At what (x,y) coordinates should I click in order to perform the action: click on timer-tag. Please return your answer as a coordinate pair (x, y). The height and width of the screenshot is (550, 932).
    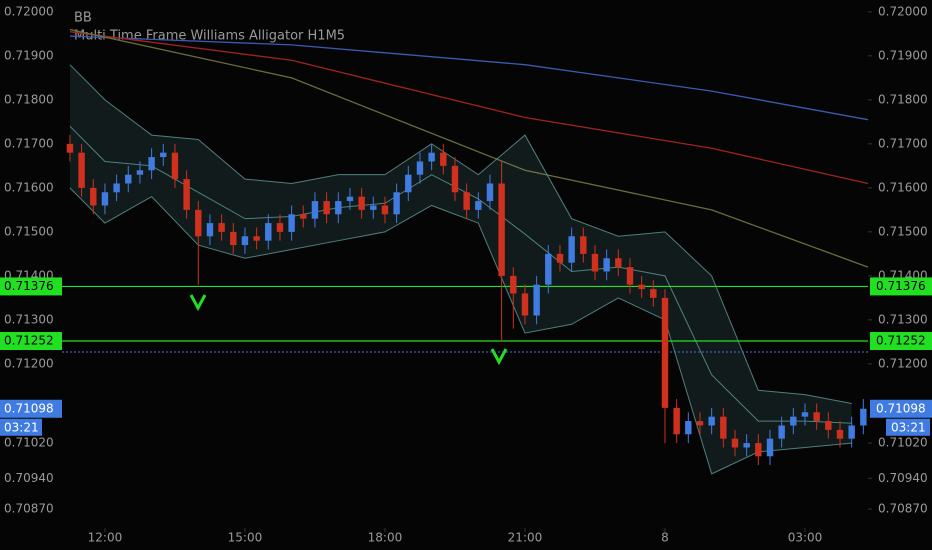
    Looking at the image, I should click on (21, 427).